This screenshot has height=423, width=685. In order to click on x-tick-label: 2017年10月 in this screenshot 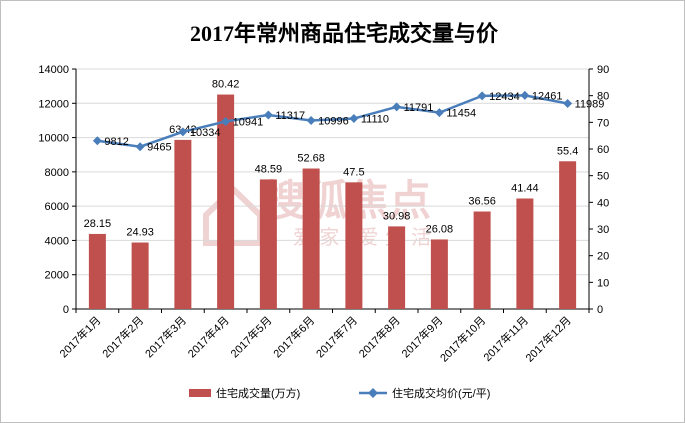, I will do `click(462, 338)`.